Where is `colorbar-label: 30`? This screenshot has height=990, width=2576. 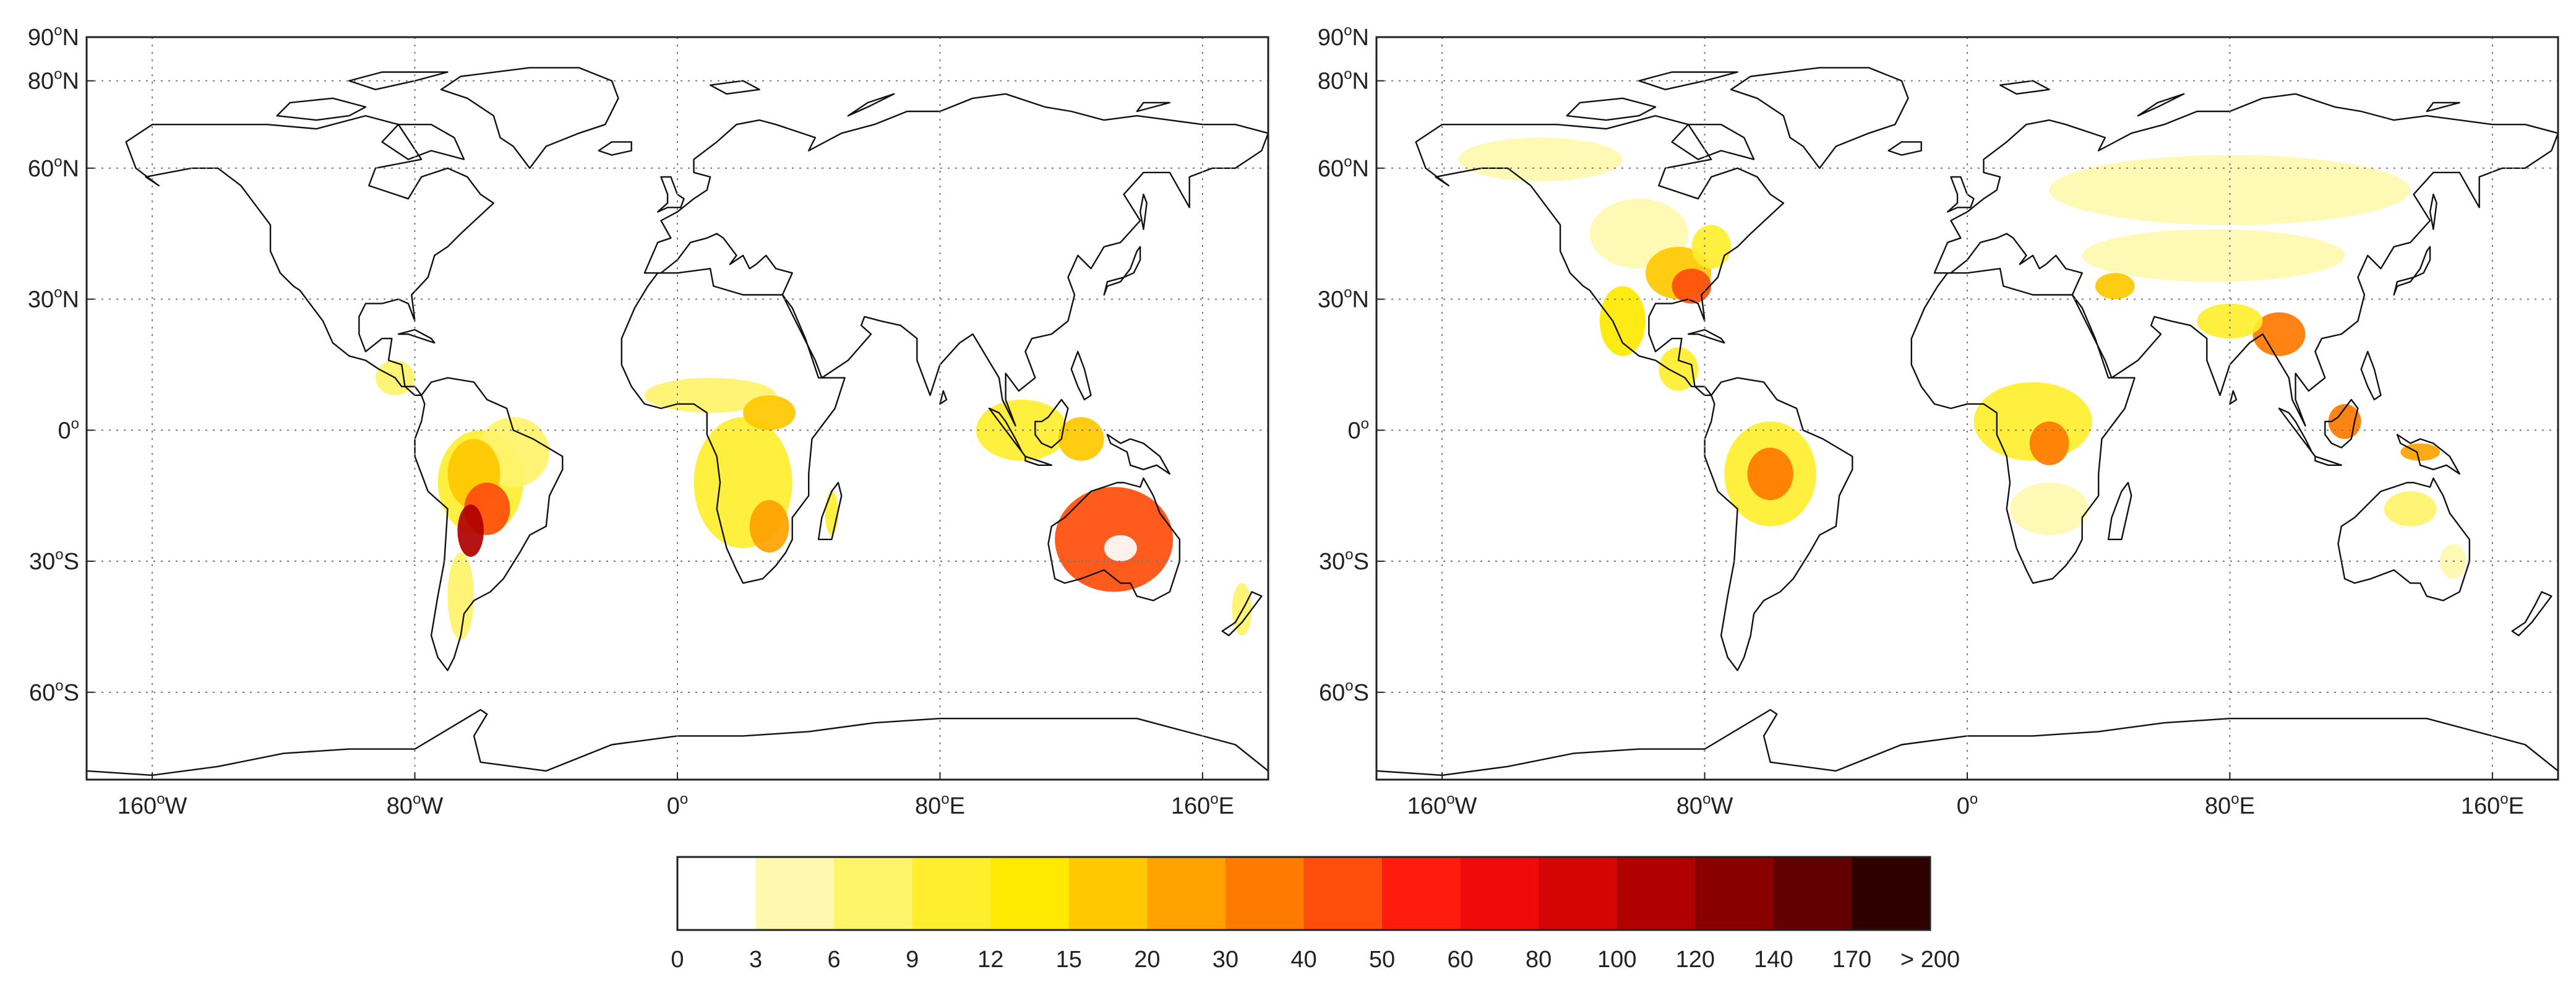 colorbar-label: 30 is located at coordinates (1226, 960).